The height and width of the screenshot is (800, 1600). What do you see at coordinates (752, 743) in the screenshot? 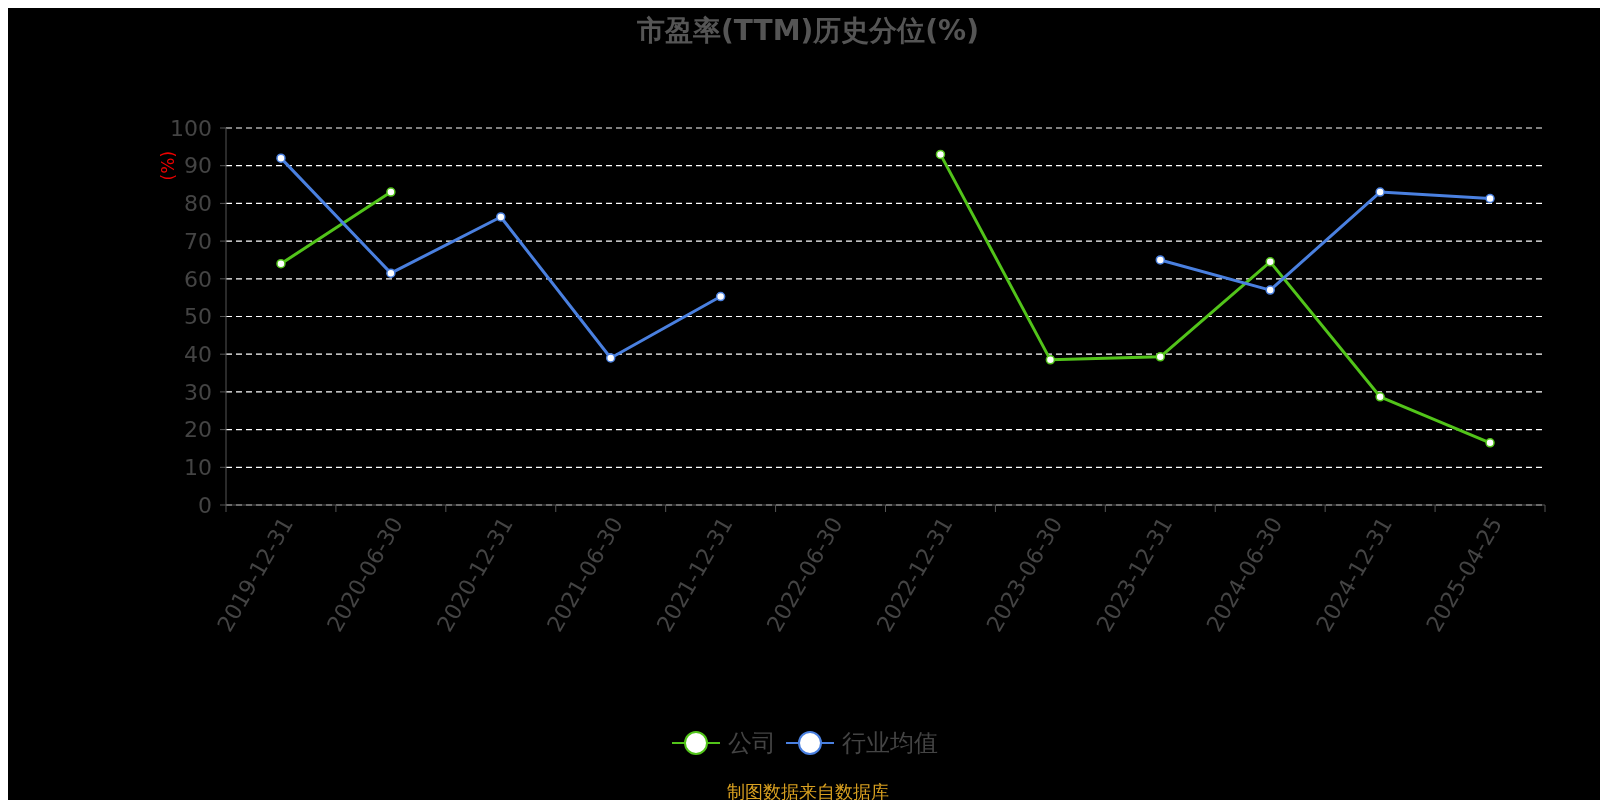
I see `legend-label: 公司` at bounding box center [752, 743].